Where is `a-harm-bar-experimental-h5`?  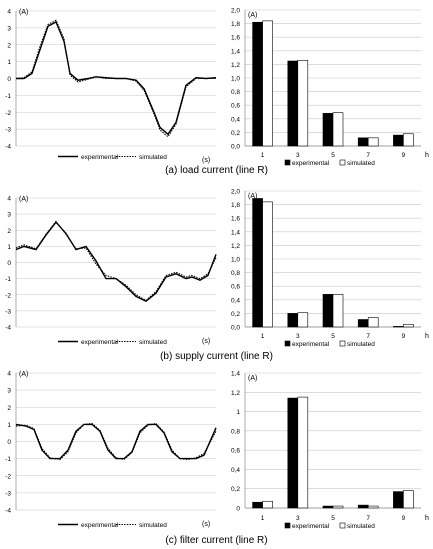 a-harm-bar-experimental-h5 is located at coordinates (328, 130).